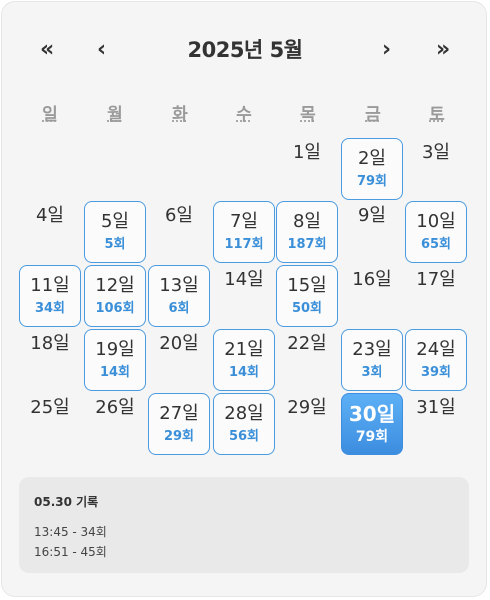  Describe the element at coordinates (115, 244) in the screenshot. I see `day-count: 5회` at that location.